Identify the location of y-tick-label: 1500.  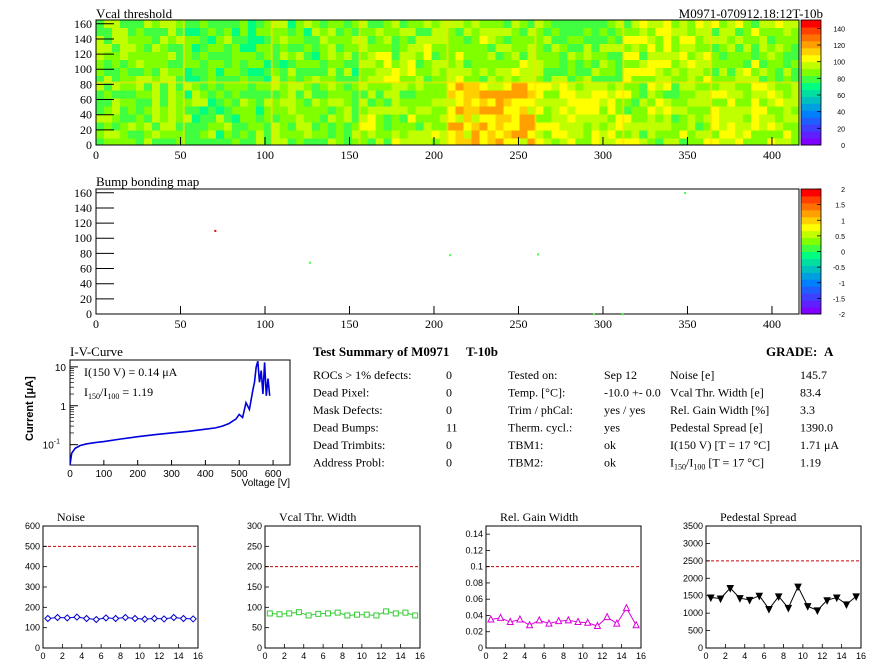
(693, 596).